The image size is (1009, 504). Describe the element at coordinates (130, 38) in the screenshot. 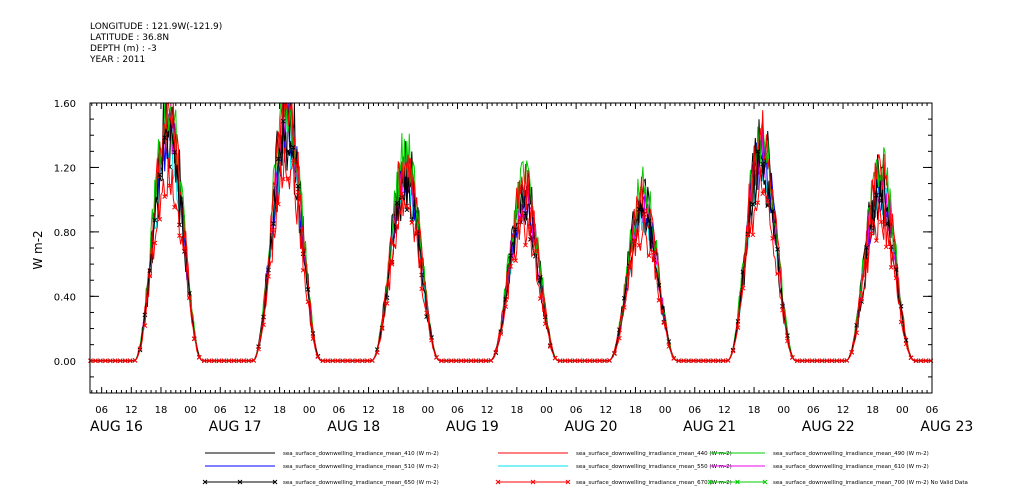

I see `latitude-label: LATITUDE : 36.8N` at that location.